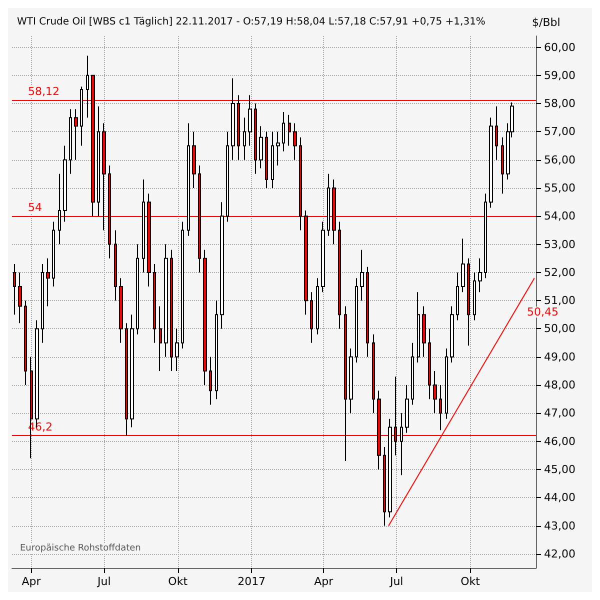  What do you see at coordinates (44, 91) in the screenshot?
I see `ref-line-label: 58,12` at bounding box center [44, 91].